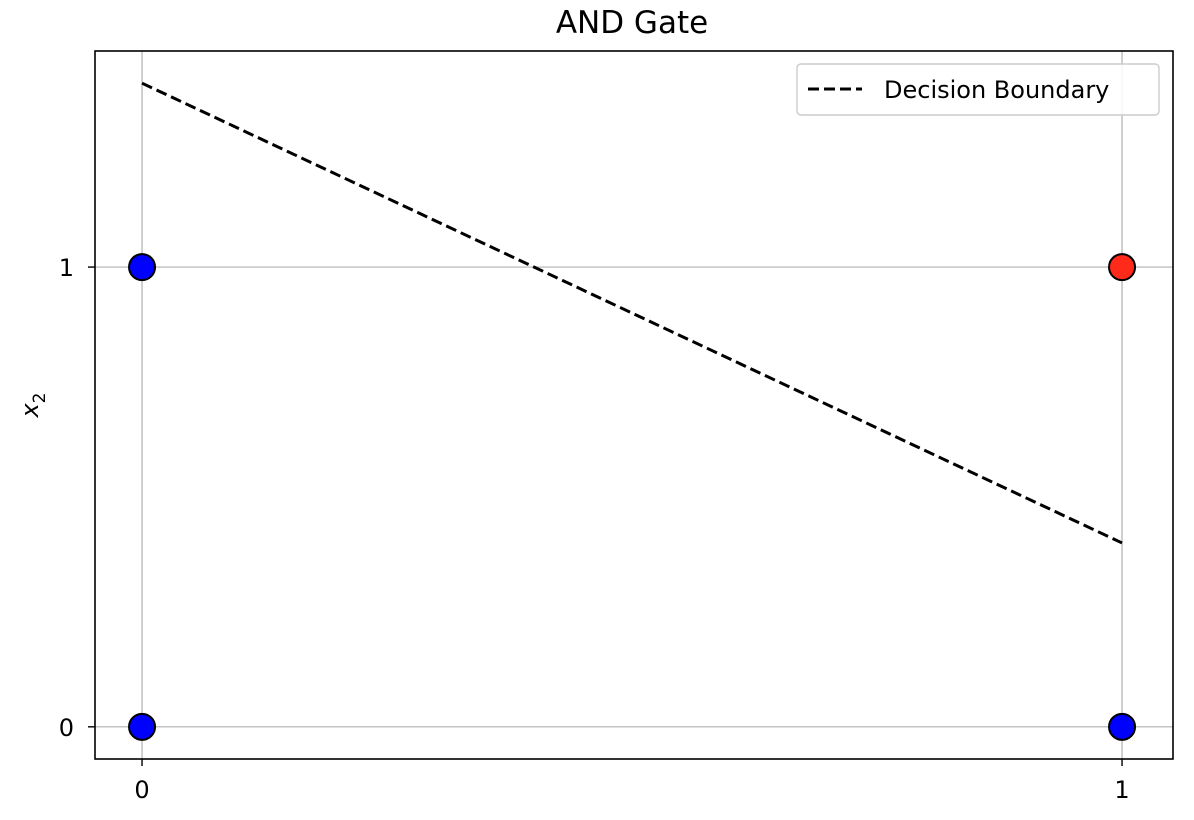 The image size is (1194, 820). What do you see at coordinates (996, 90) in the screenshot?
I see `legend-label-decision-boundary: Decision Boundary` at bounding box center [996, 90].